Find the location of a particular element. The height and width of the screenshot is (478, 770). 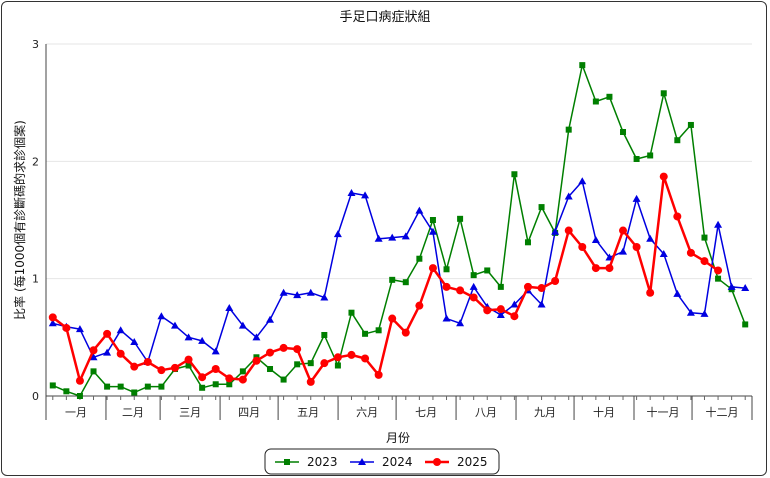

legend-box is located at coordinates (382, 461).